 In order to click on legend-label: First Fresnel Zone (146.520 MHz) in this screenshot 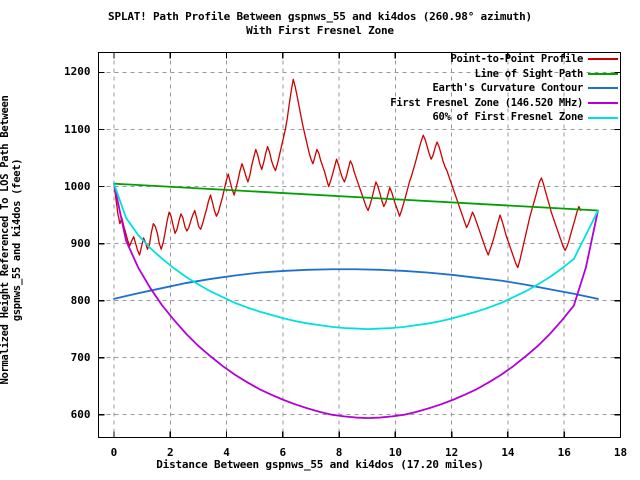, I will do `click(486, 102)`.